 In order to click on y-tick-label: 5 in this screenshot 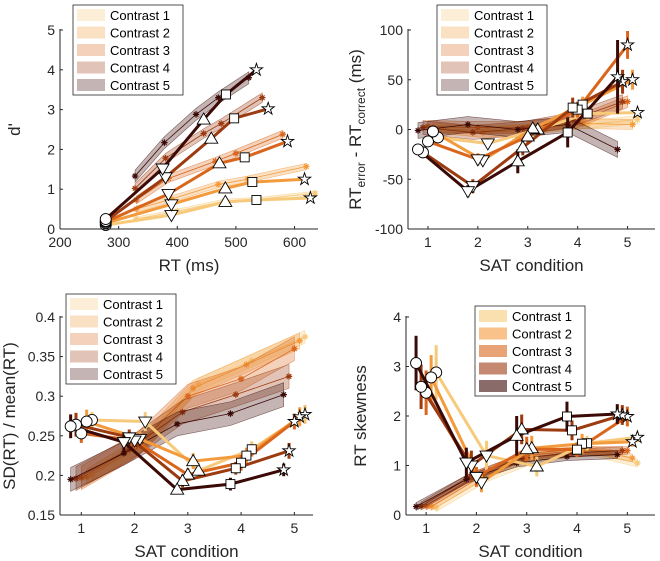, I will do `click(51, 30)`.